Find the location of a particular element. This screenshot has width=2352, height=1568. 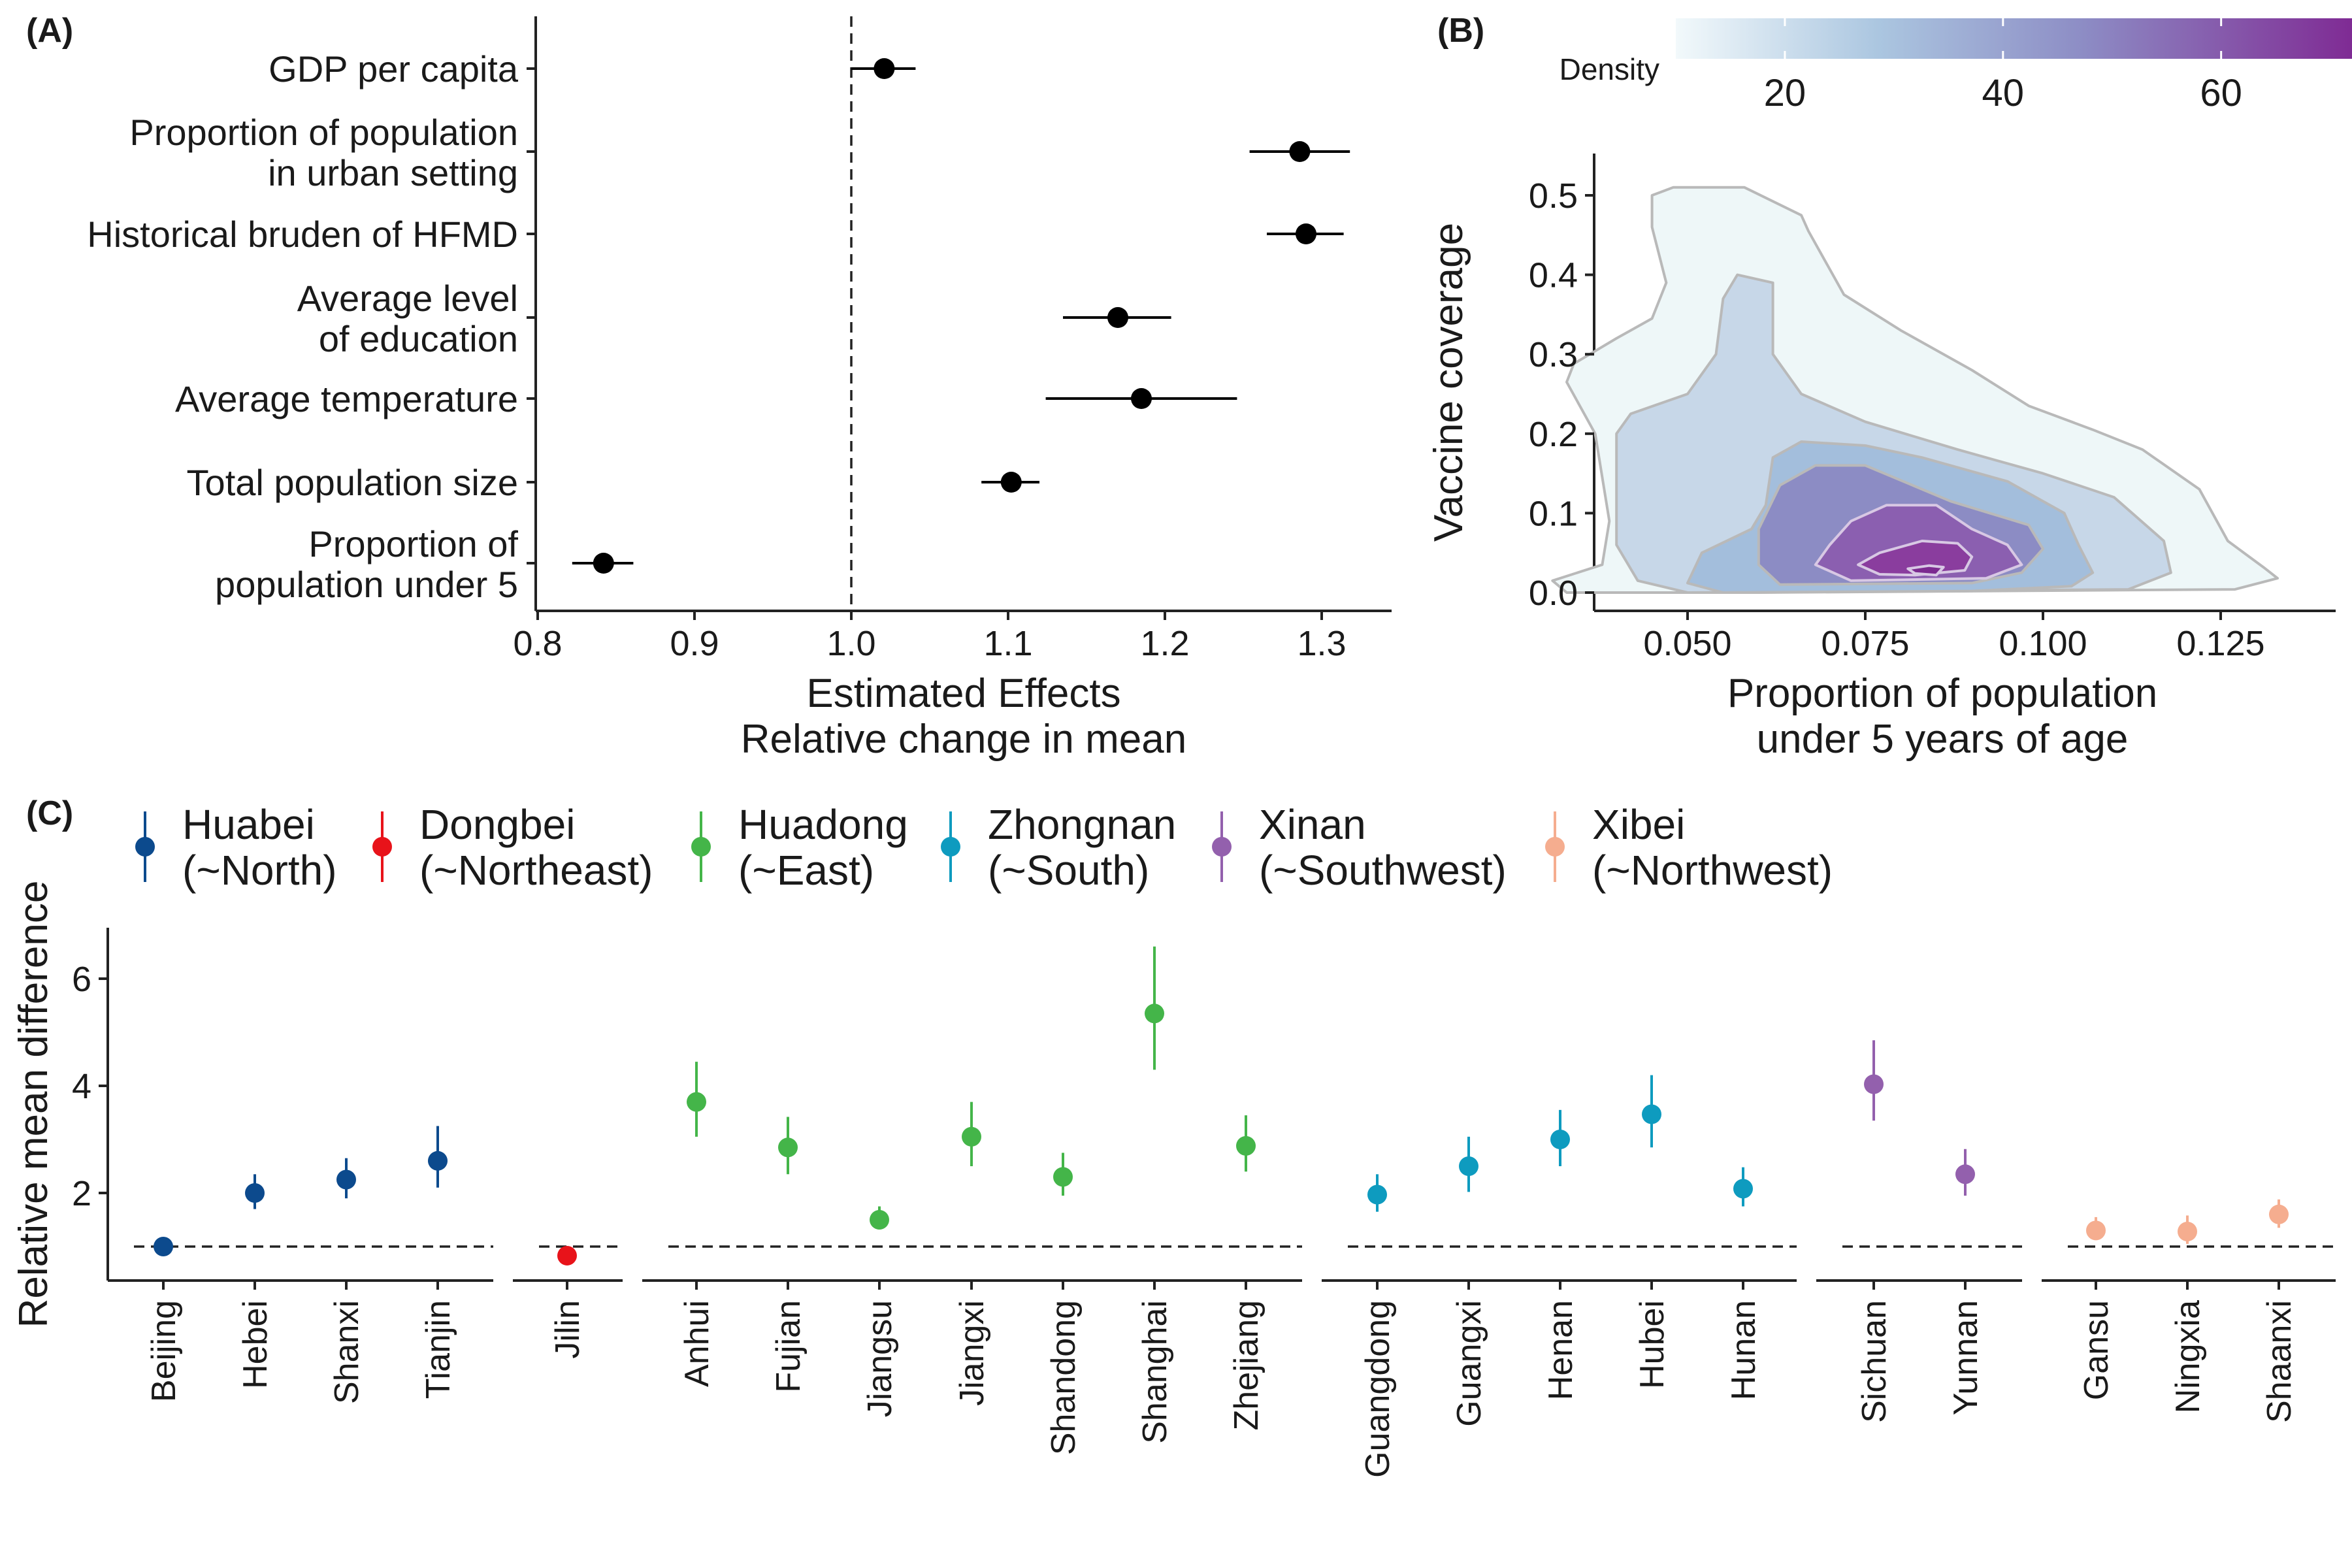

province-label: Jiangxi is located at coordinates (972, 1353).